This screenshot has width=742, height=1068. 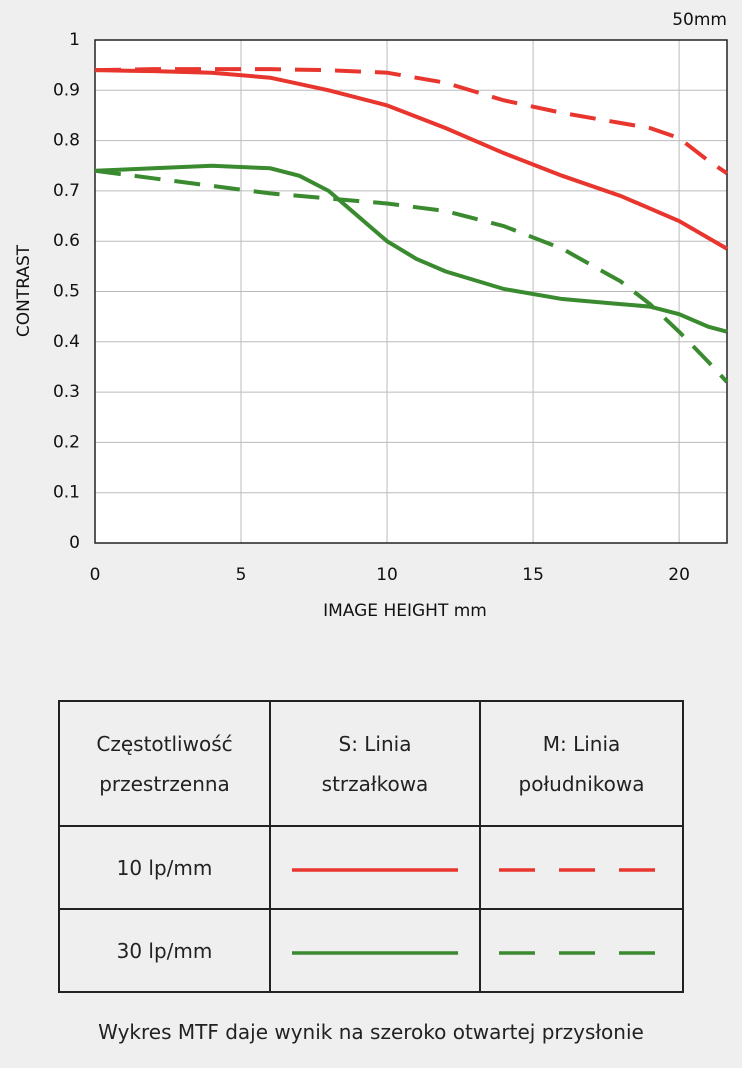 I want to click on x-tick-label: 5, so click(x=241, y=575).